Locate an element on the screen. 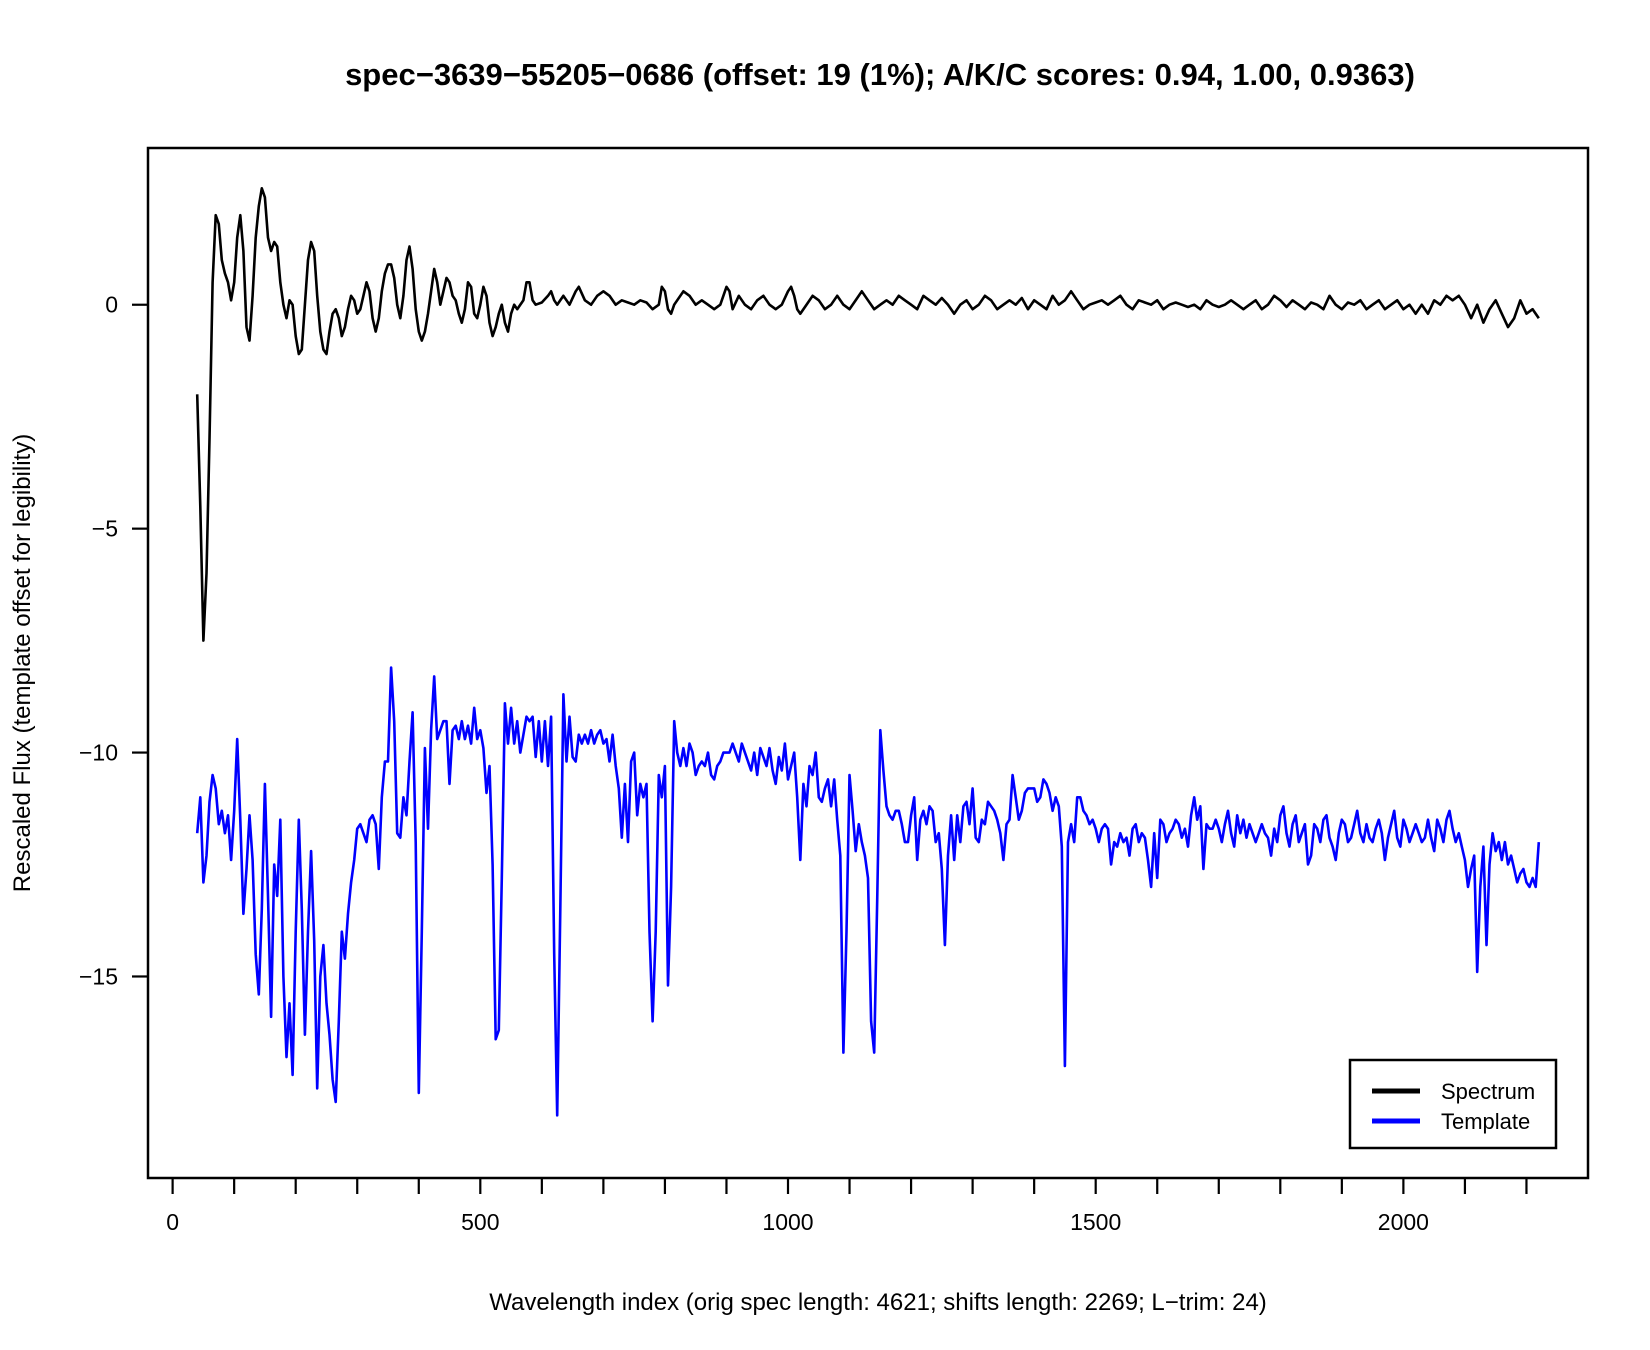 This screenshot has height=1350, width=1650. legend-label-spectrum: Spectrum is located at coordinates (1488, 1091).